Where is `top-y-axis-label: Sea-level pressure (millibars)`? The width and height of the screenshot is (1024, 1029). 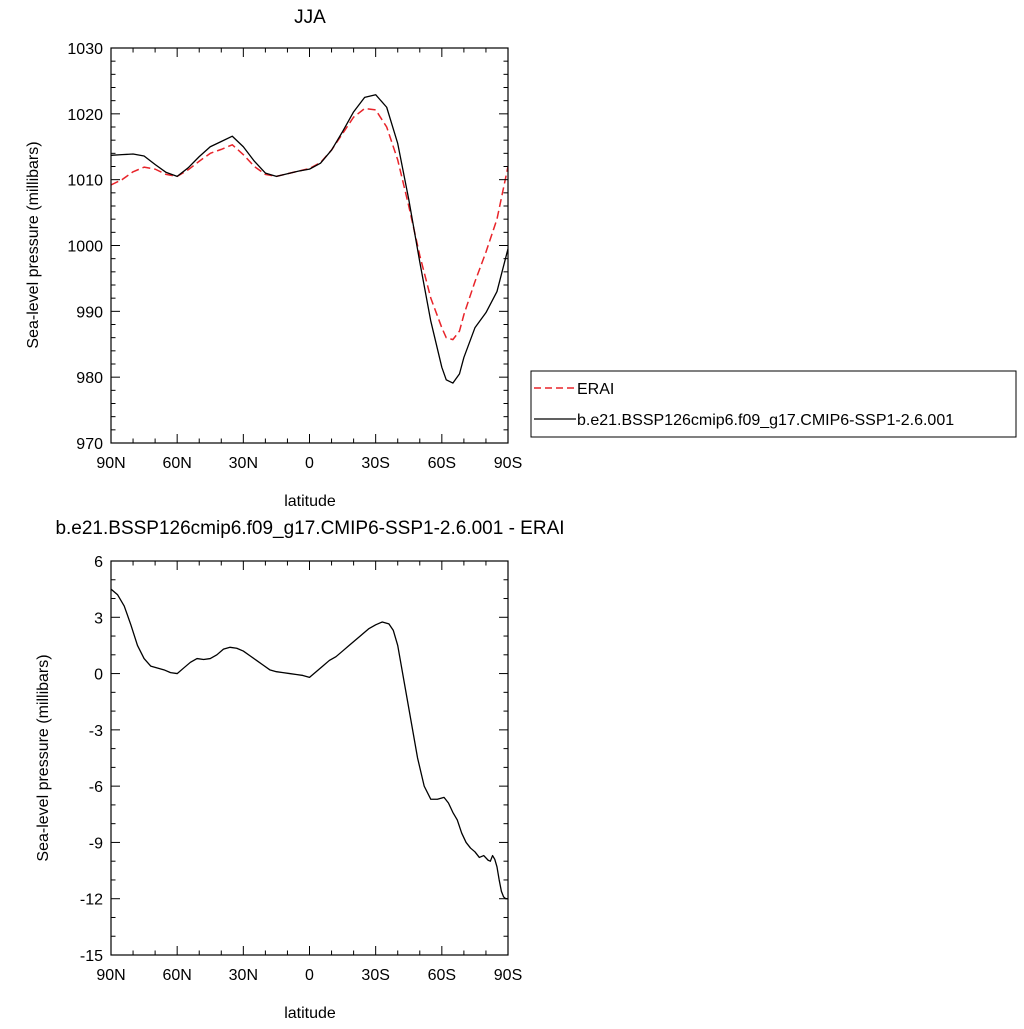
top-y-axis-label: Sea-level pressure (millibars) is located at coordinates (33, 244).